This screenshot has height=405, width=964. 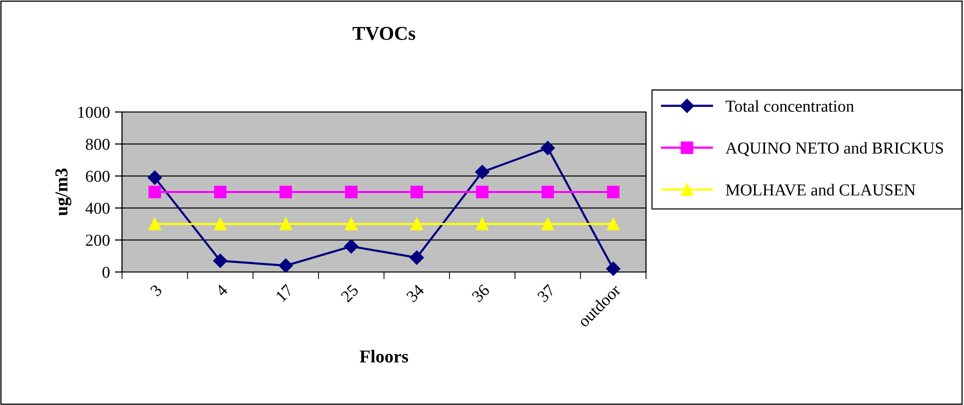 I want to click on legend-label: Total concentration, so click(x=790, y=106).